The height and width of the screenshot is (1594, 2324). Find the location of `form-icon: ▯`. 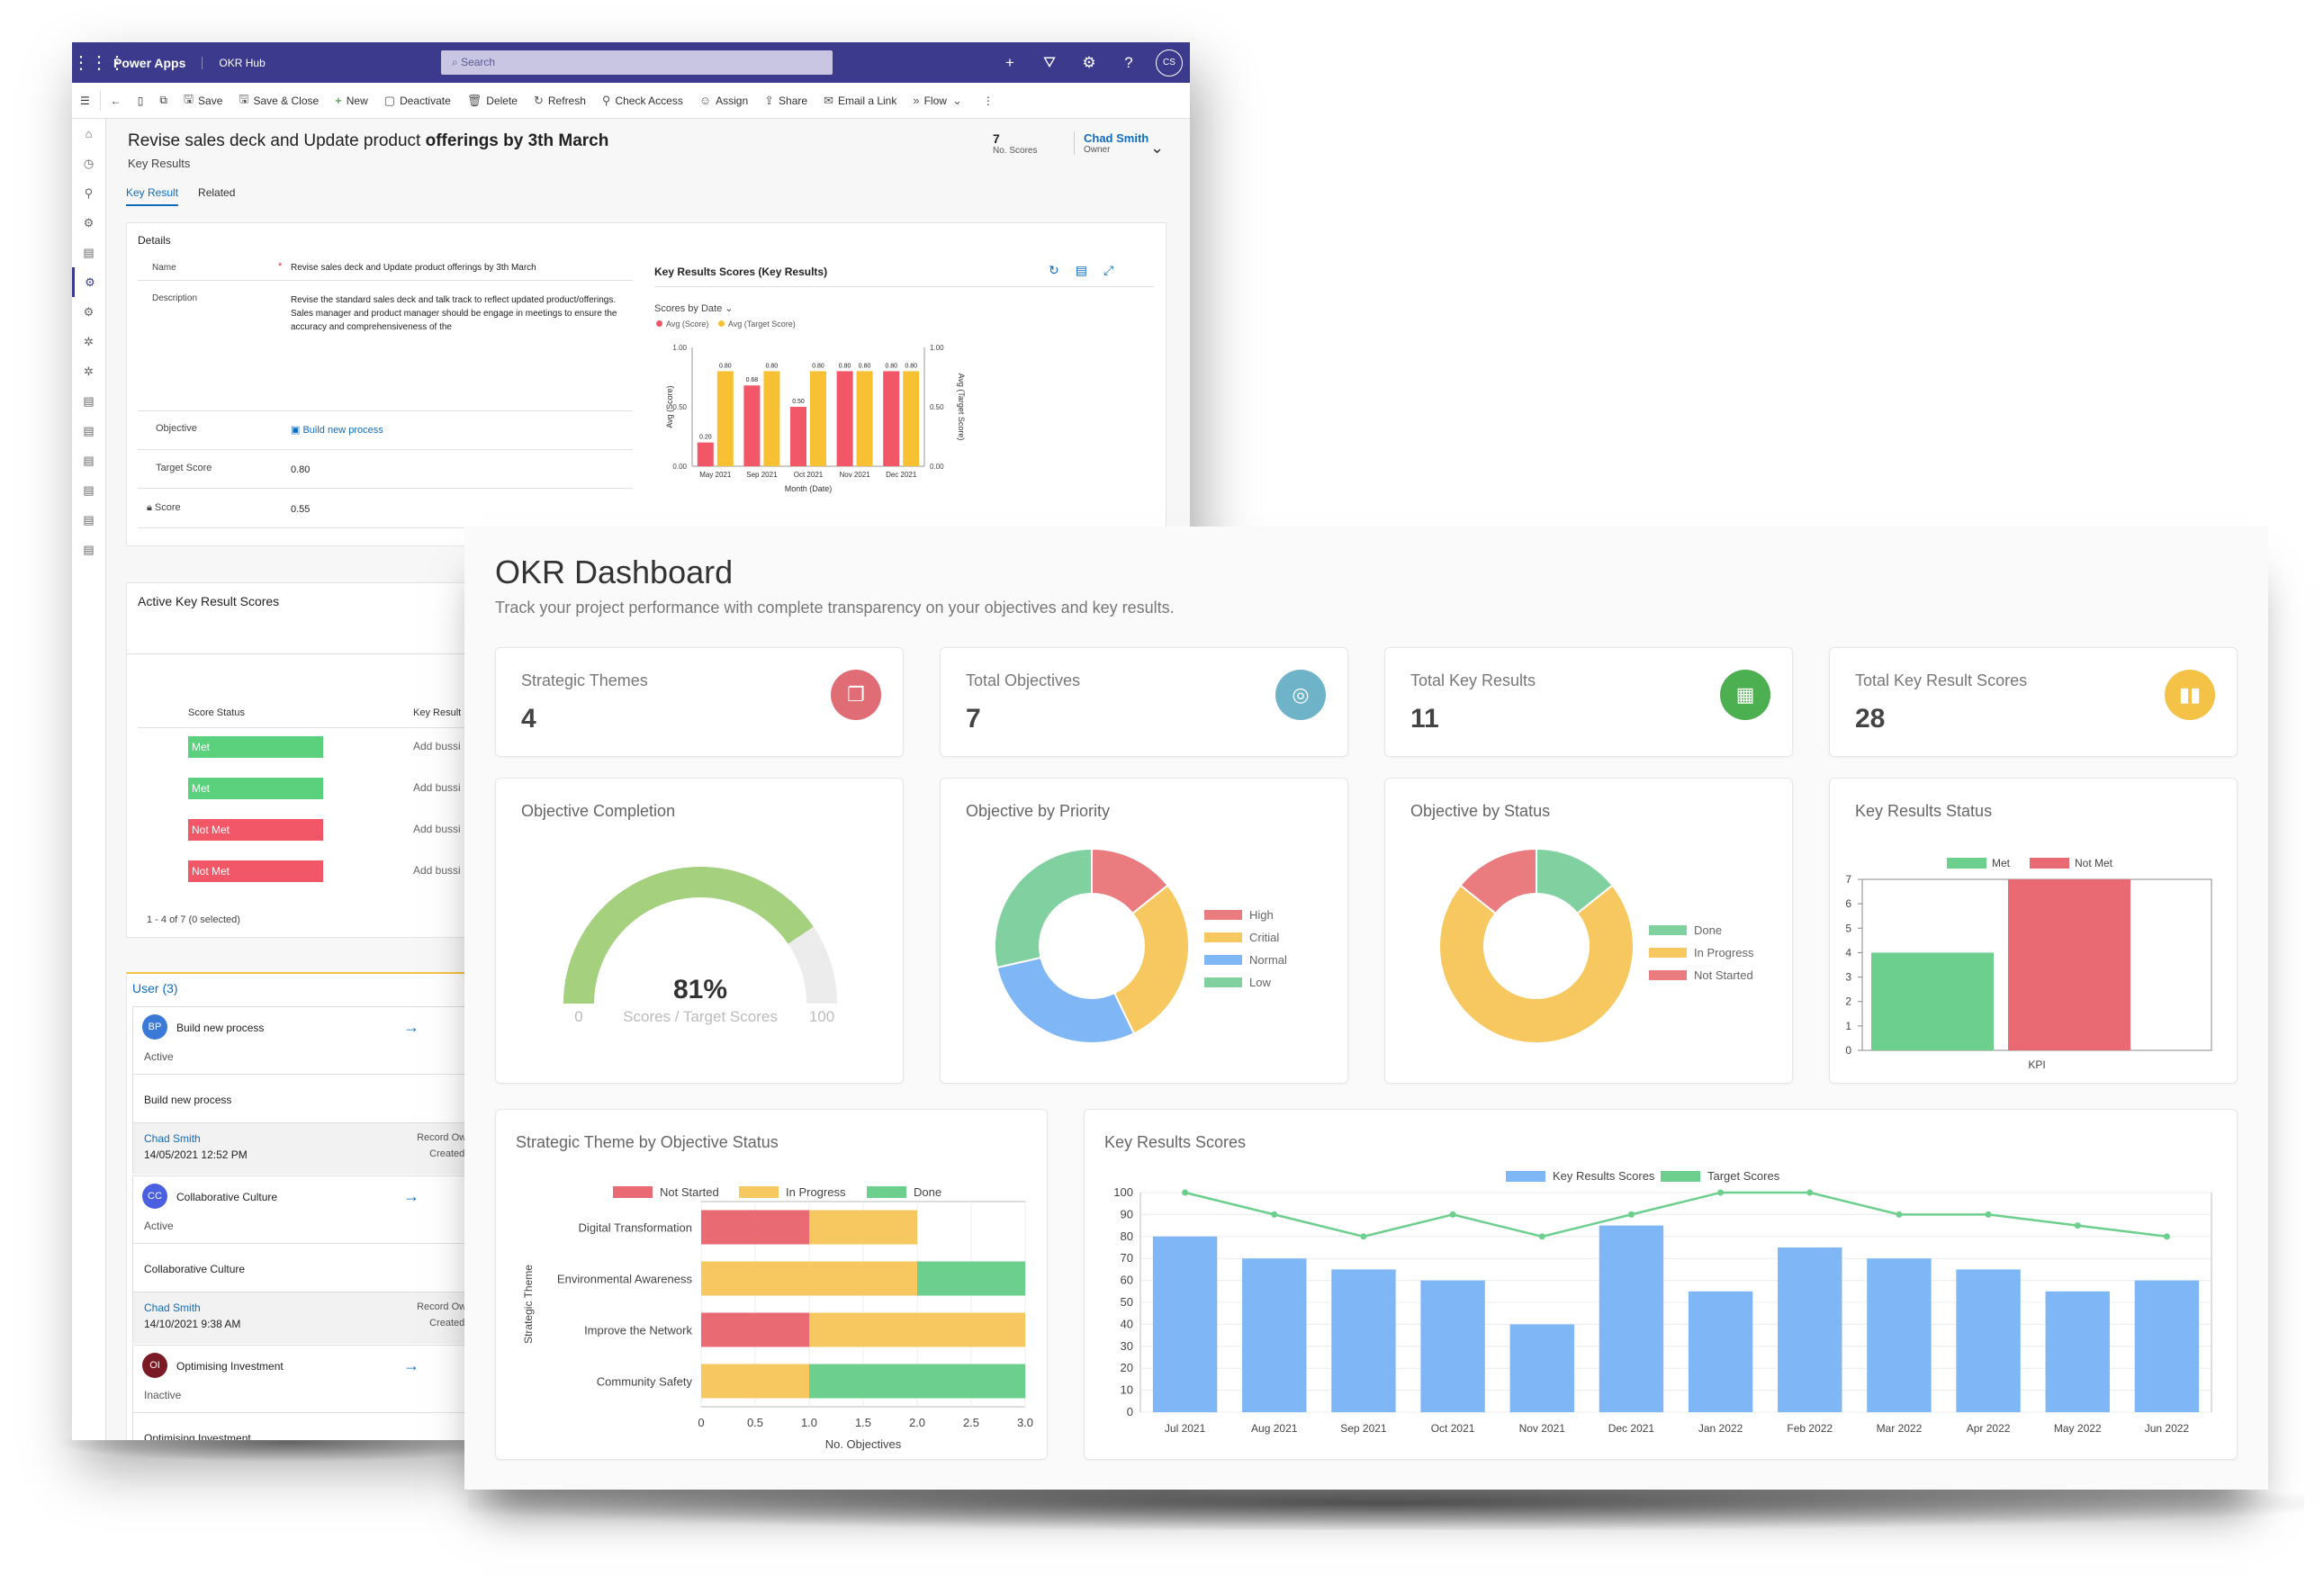

form-icon: ▯ is located at coordinates (140, 101).